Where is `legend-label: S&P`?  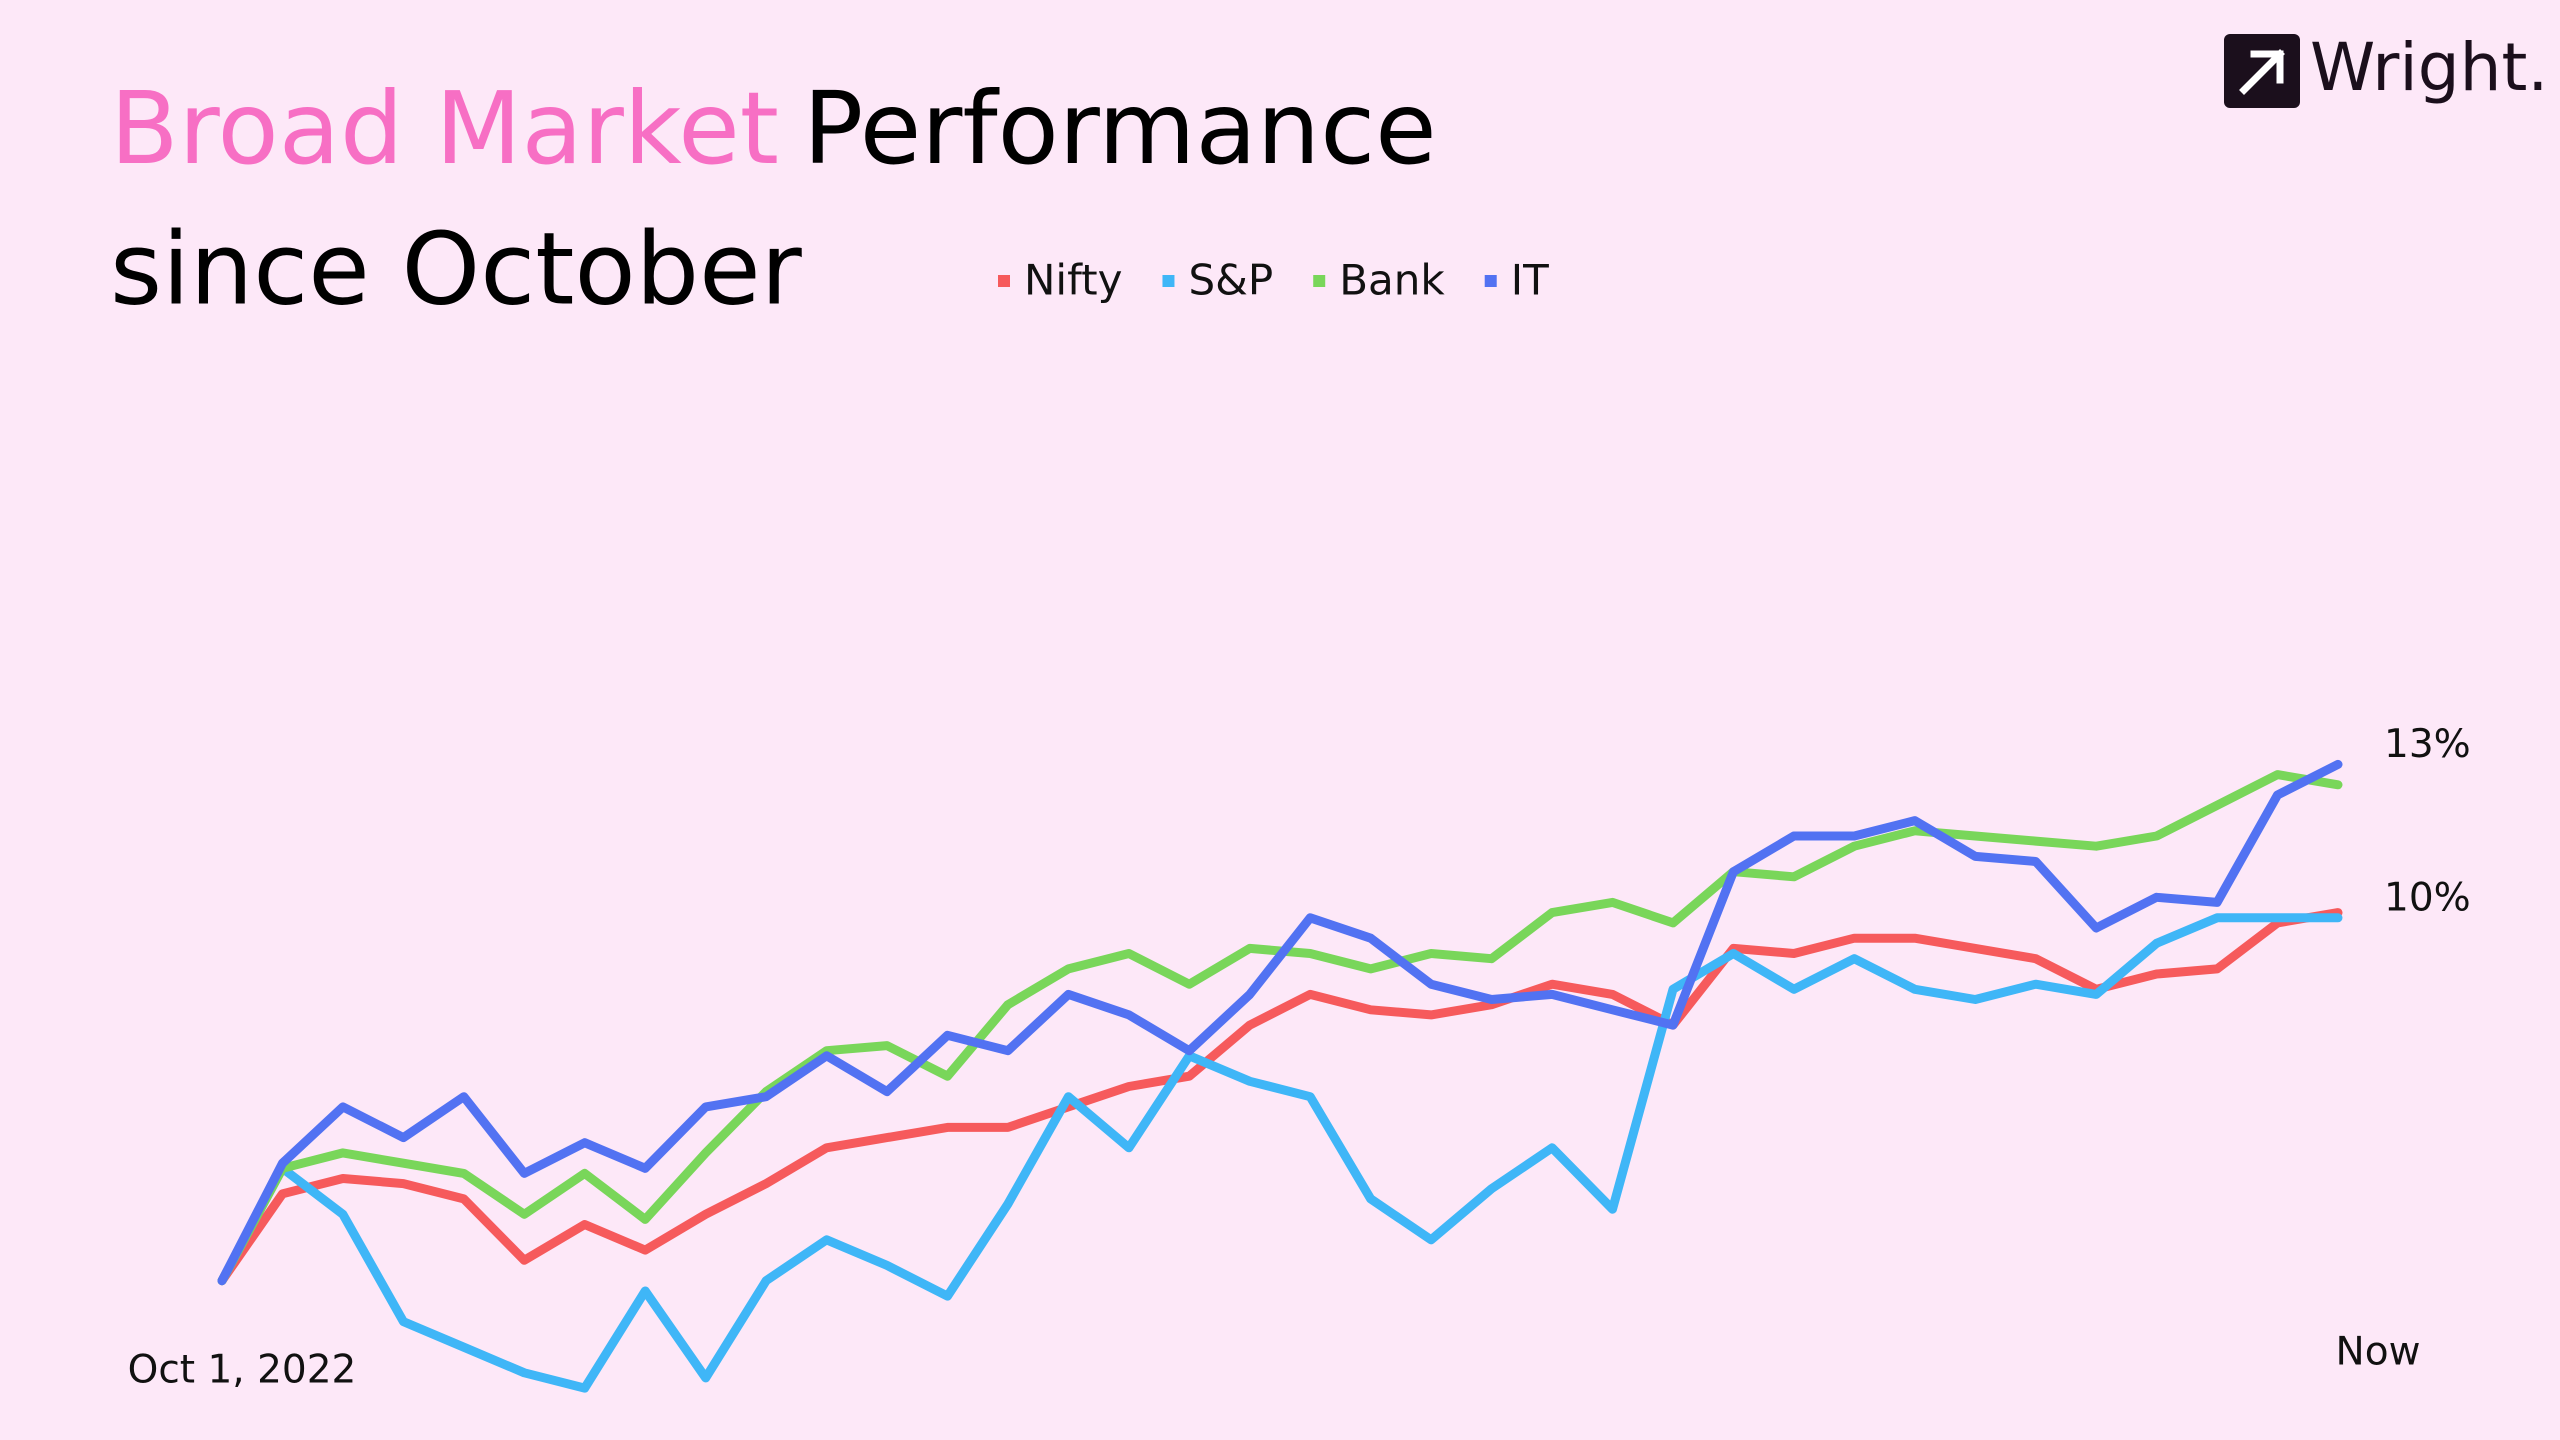
legend-label: S&P is located at coordinates (1230, 280).